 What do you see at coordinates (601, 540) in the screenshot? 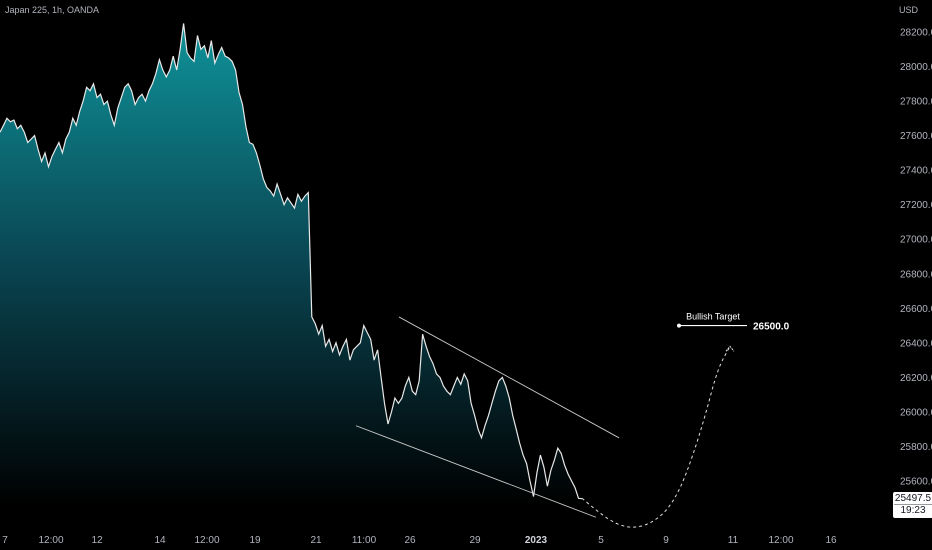
I see `x-tick-label: 5` at bounding box center [601, 540].